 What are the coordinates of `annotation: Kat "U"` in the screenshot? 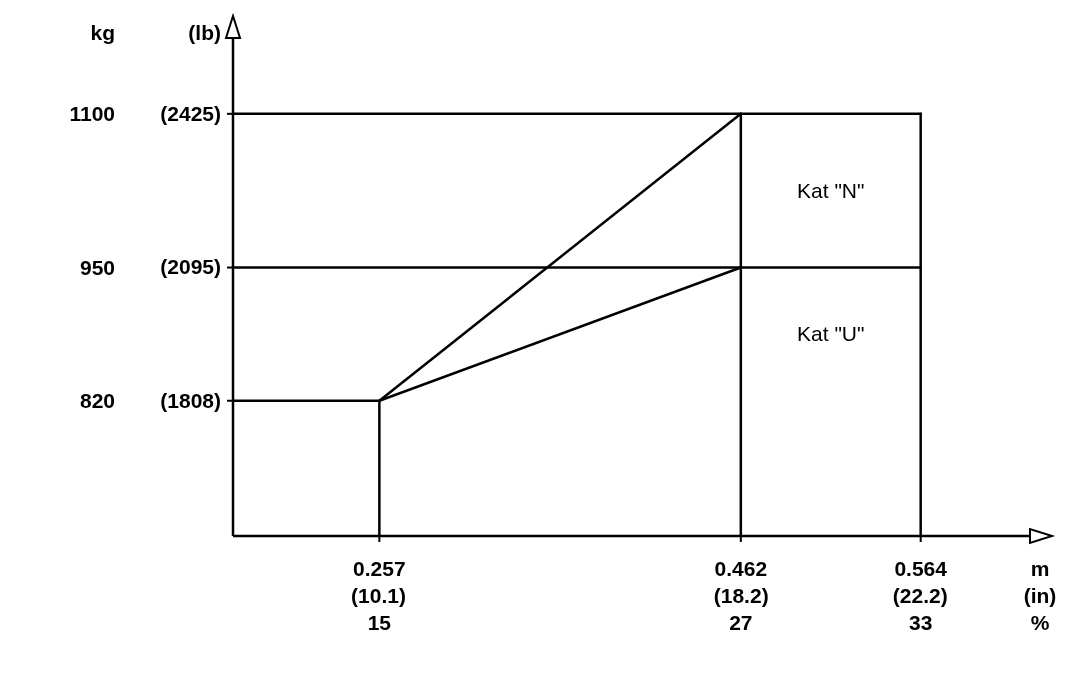 It's located at (831, 334).